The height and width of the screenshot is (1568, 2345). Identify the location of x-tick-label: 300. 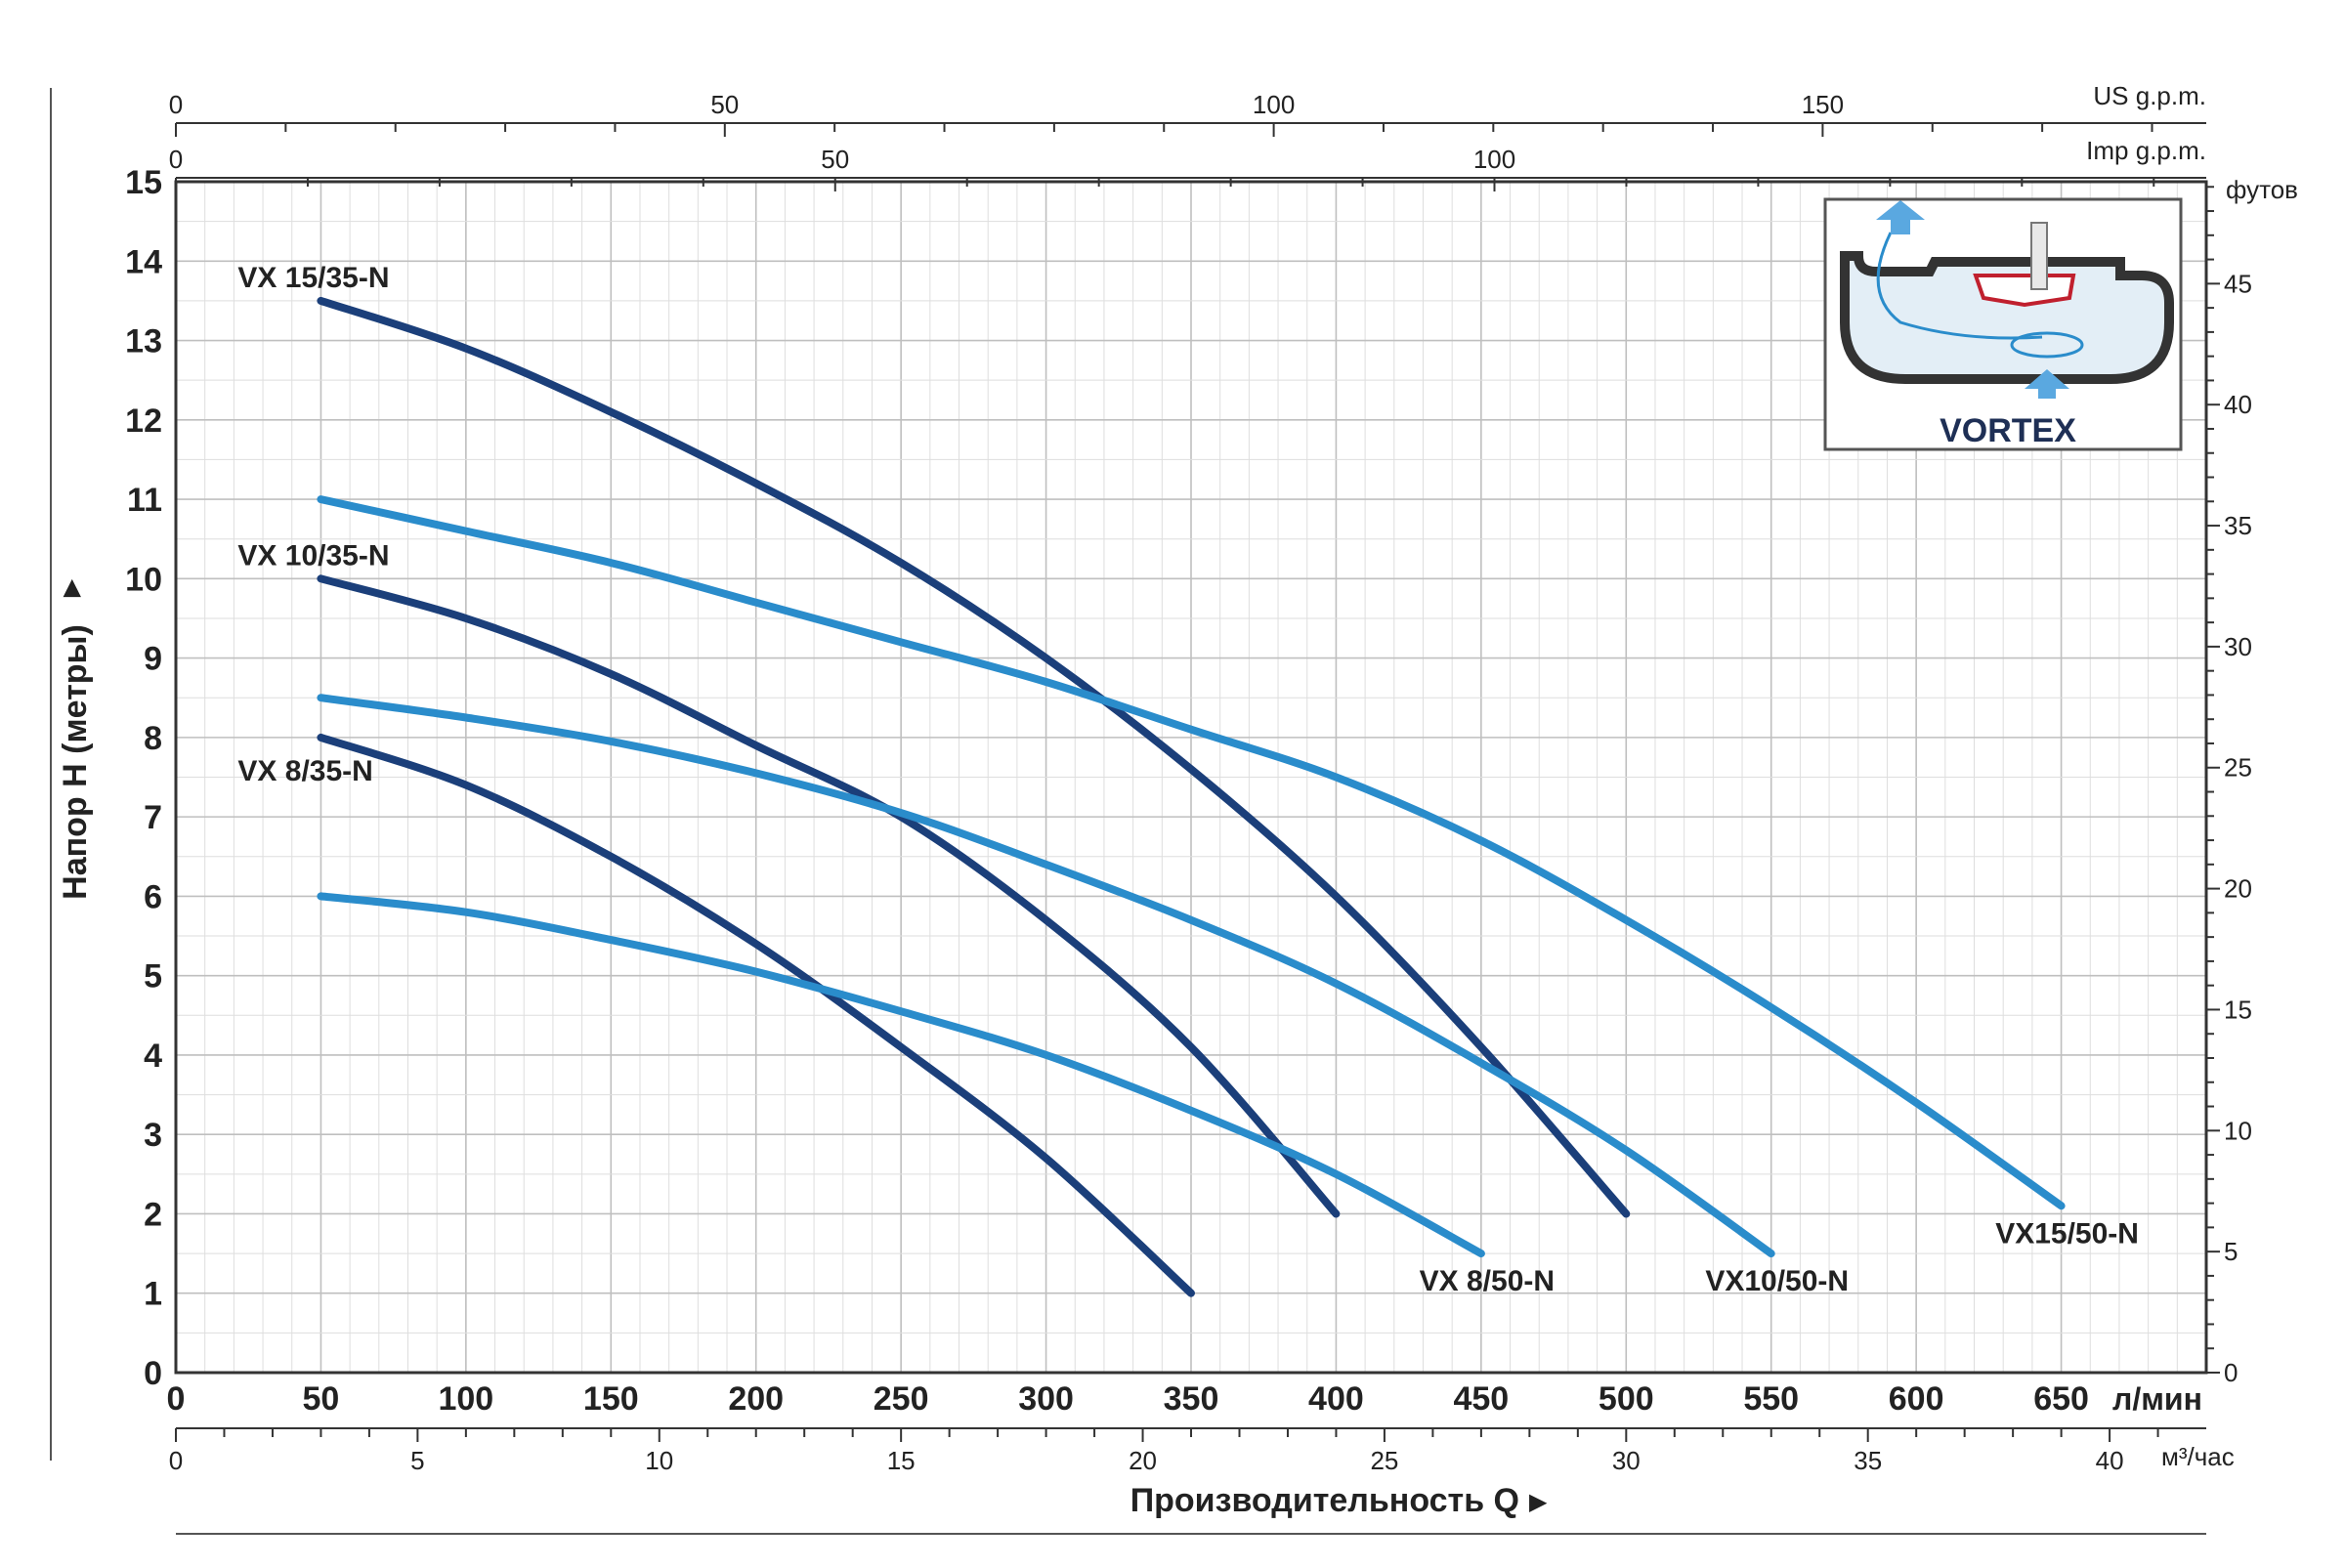
(1046, 1399).